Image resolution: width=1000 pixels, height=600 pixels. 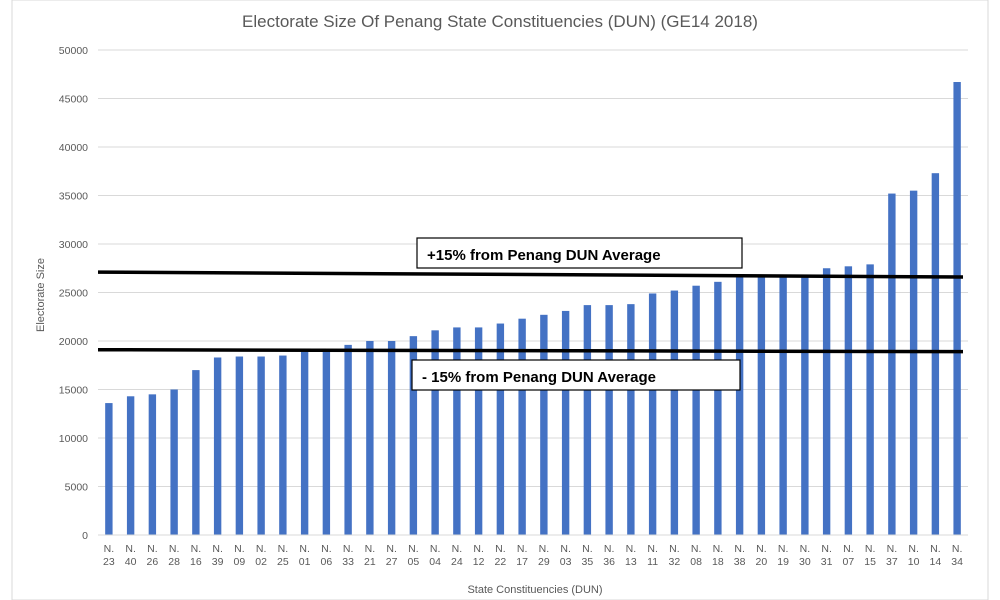 What do you see at coordinates (73, 391) in the screenshot?
I see `y-tick-label: 15000` at bounding box center [73, 391].